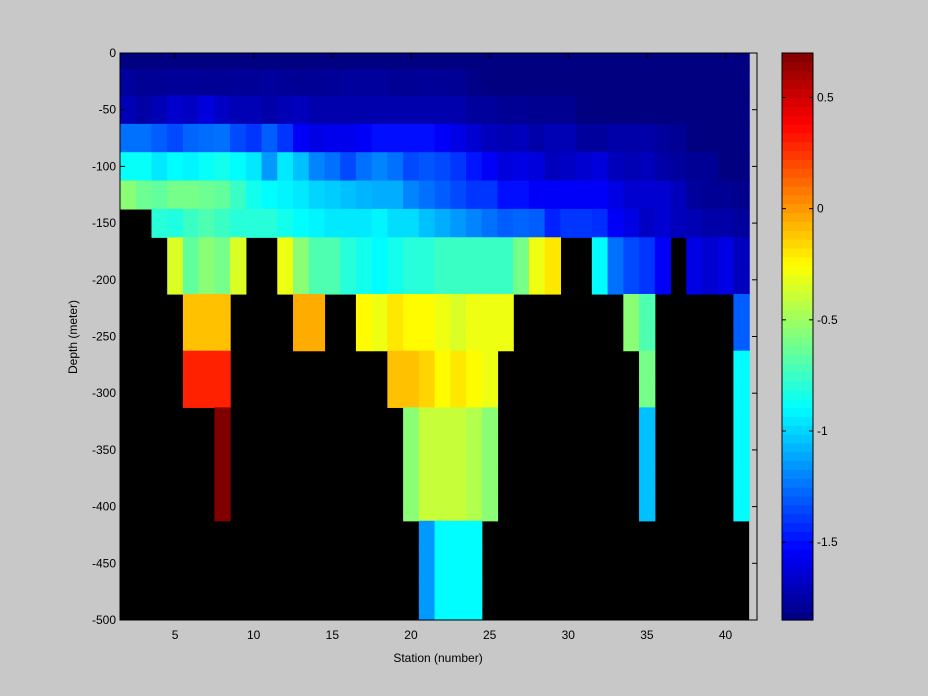 Image resolution: width=928 pixels, height=696 pixels. I want to click on x-tick-label: 15, so click(333, 635).